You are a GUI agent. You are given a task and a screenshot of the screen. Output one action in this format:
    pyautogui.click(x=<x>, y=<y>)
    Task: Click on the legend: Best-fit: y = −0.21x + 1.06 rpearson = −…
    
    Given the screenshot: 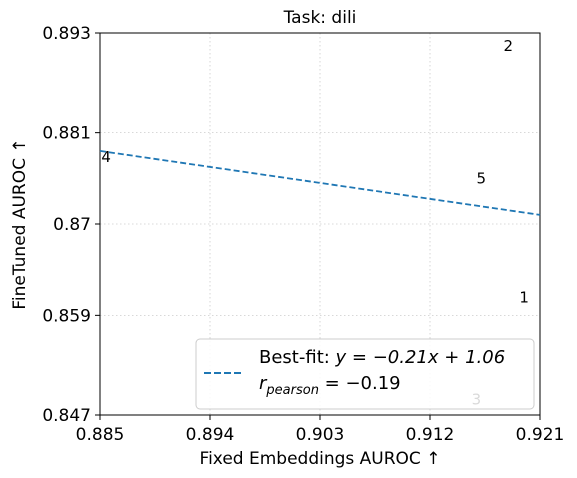 What is the action you would take?
    pyautogui.click(x=365, y=374)
    